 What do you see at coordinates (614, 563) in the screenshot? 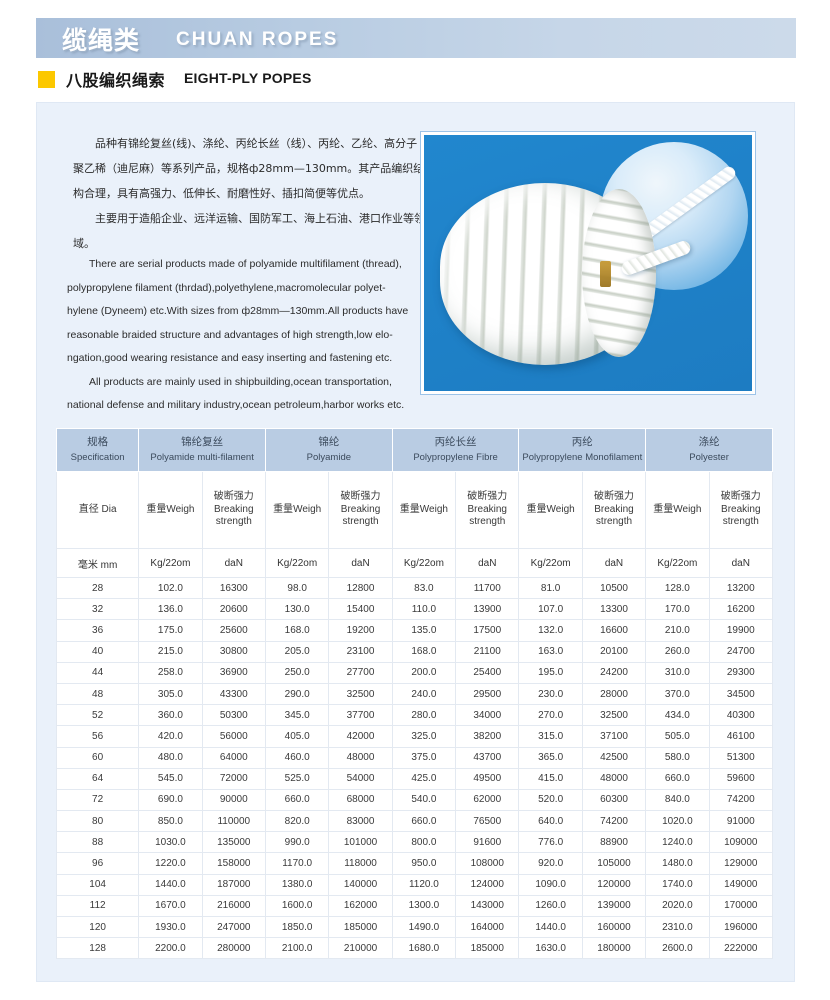
I see `unit-cell-8: daN` at bounding box center [614, 563].